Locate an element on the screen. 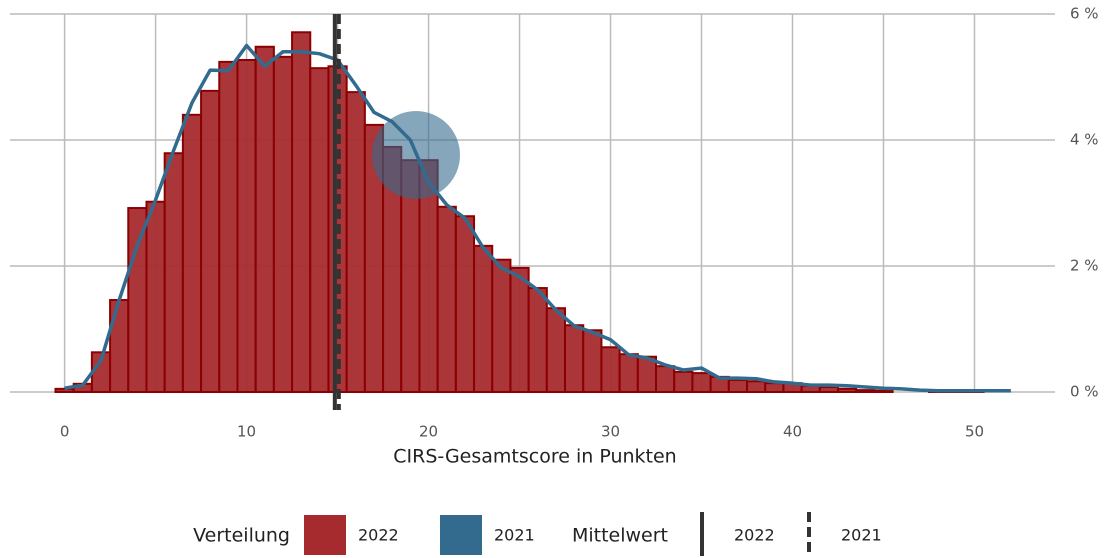 This screenshot has height=558, width=1105. y-tick-label: 2 % is located at coordinates (1084, 266).